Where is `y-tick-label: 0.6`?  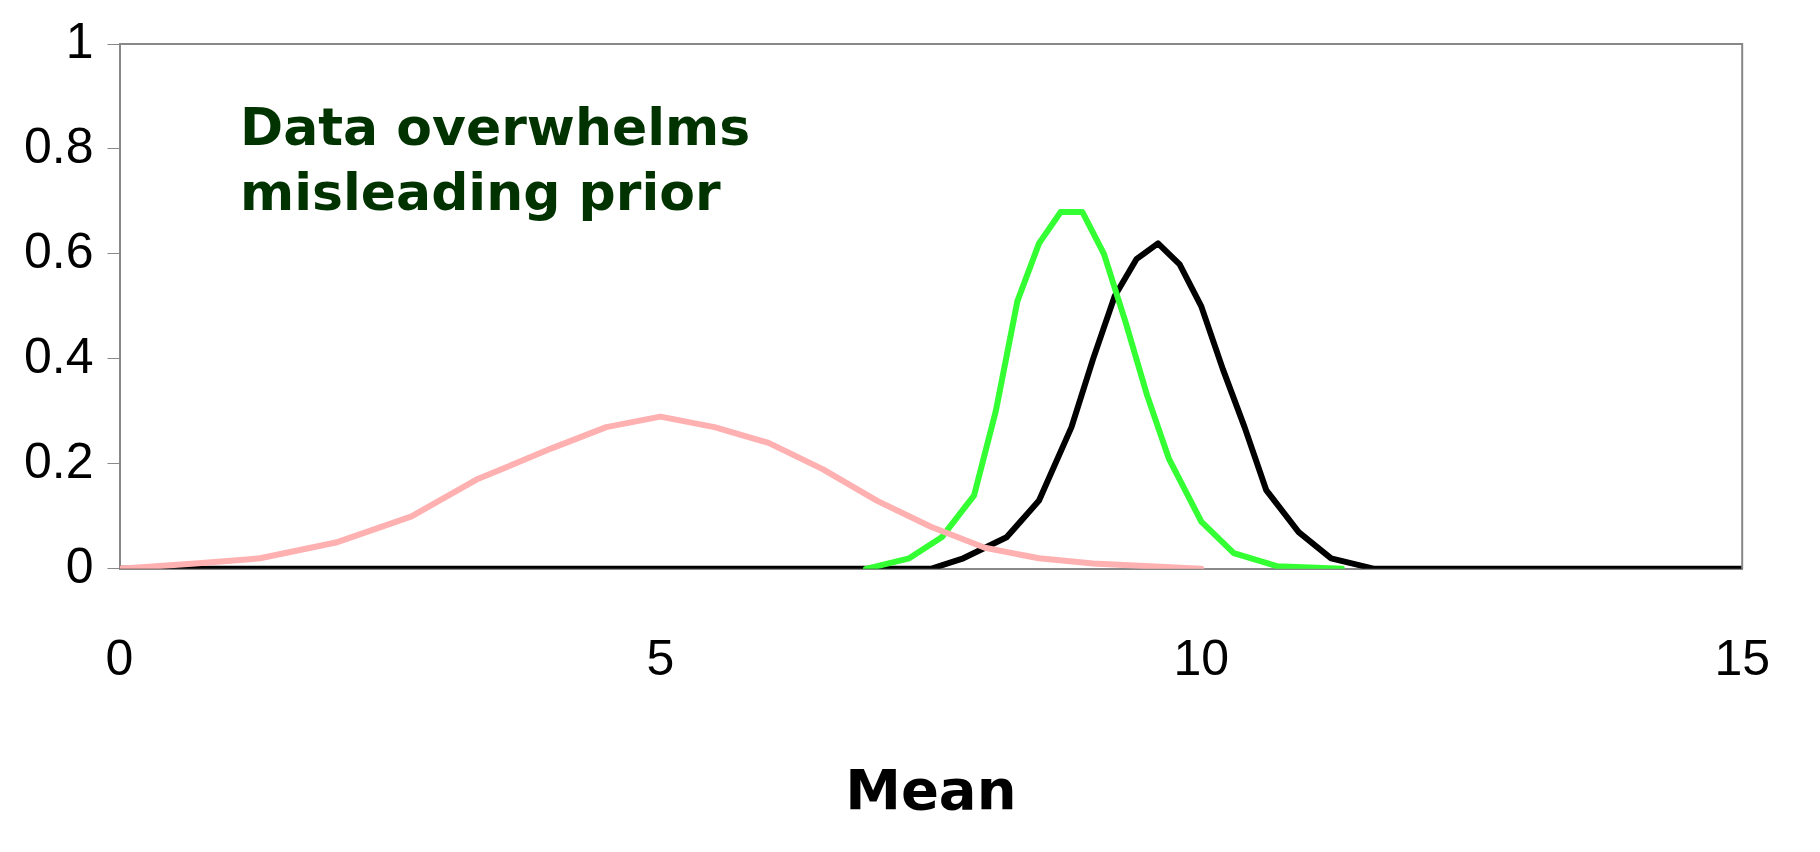
y-tick-label: 0.6 is located at coordinates (58, 250).